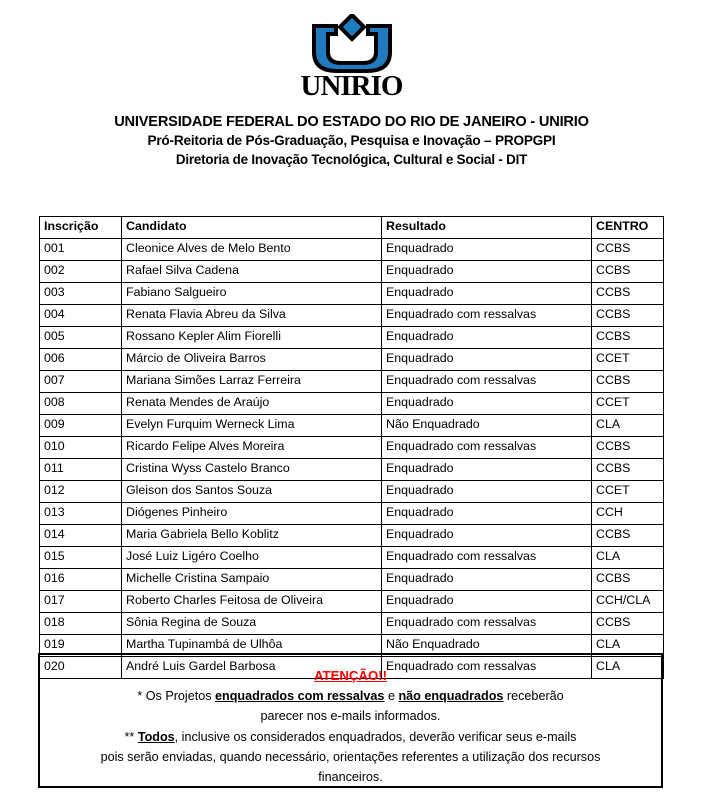 Image resolution: width=703 pixels, height=811 pixels. Describe the element at coordinates (80, 381) in the screenshot. I see `cell-inscricao: 007` at that location.